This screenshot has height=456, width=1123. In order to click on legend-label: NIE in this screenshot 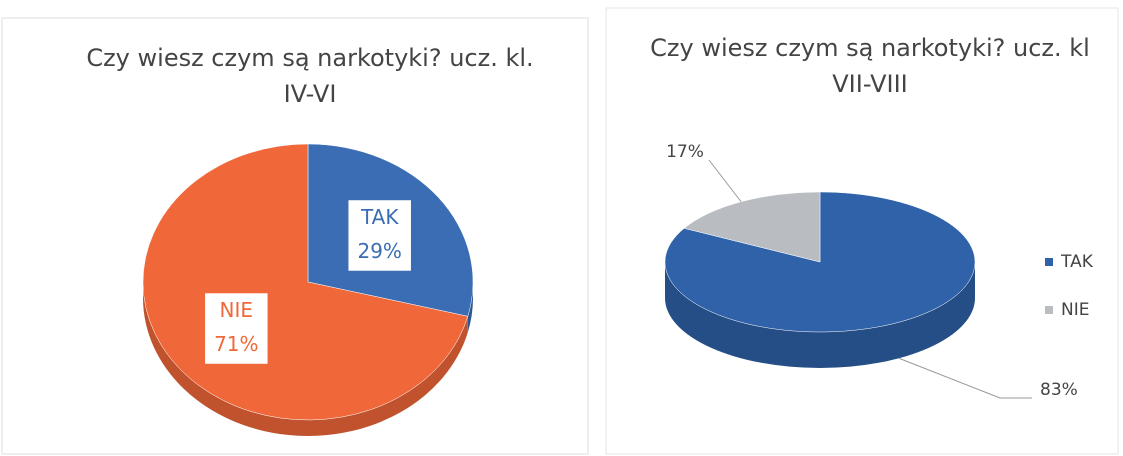, I will do `click(1075, 310)`.